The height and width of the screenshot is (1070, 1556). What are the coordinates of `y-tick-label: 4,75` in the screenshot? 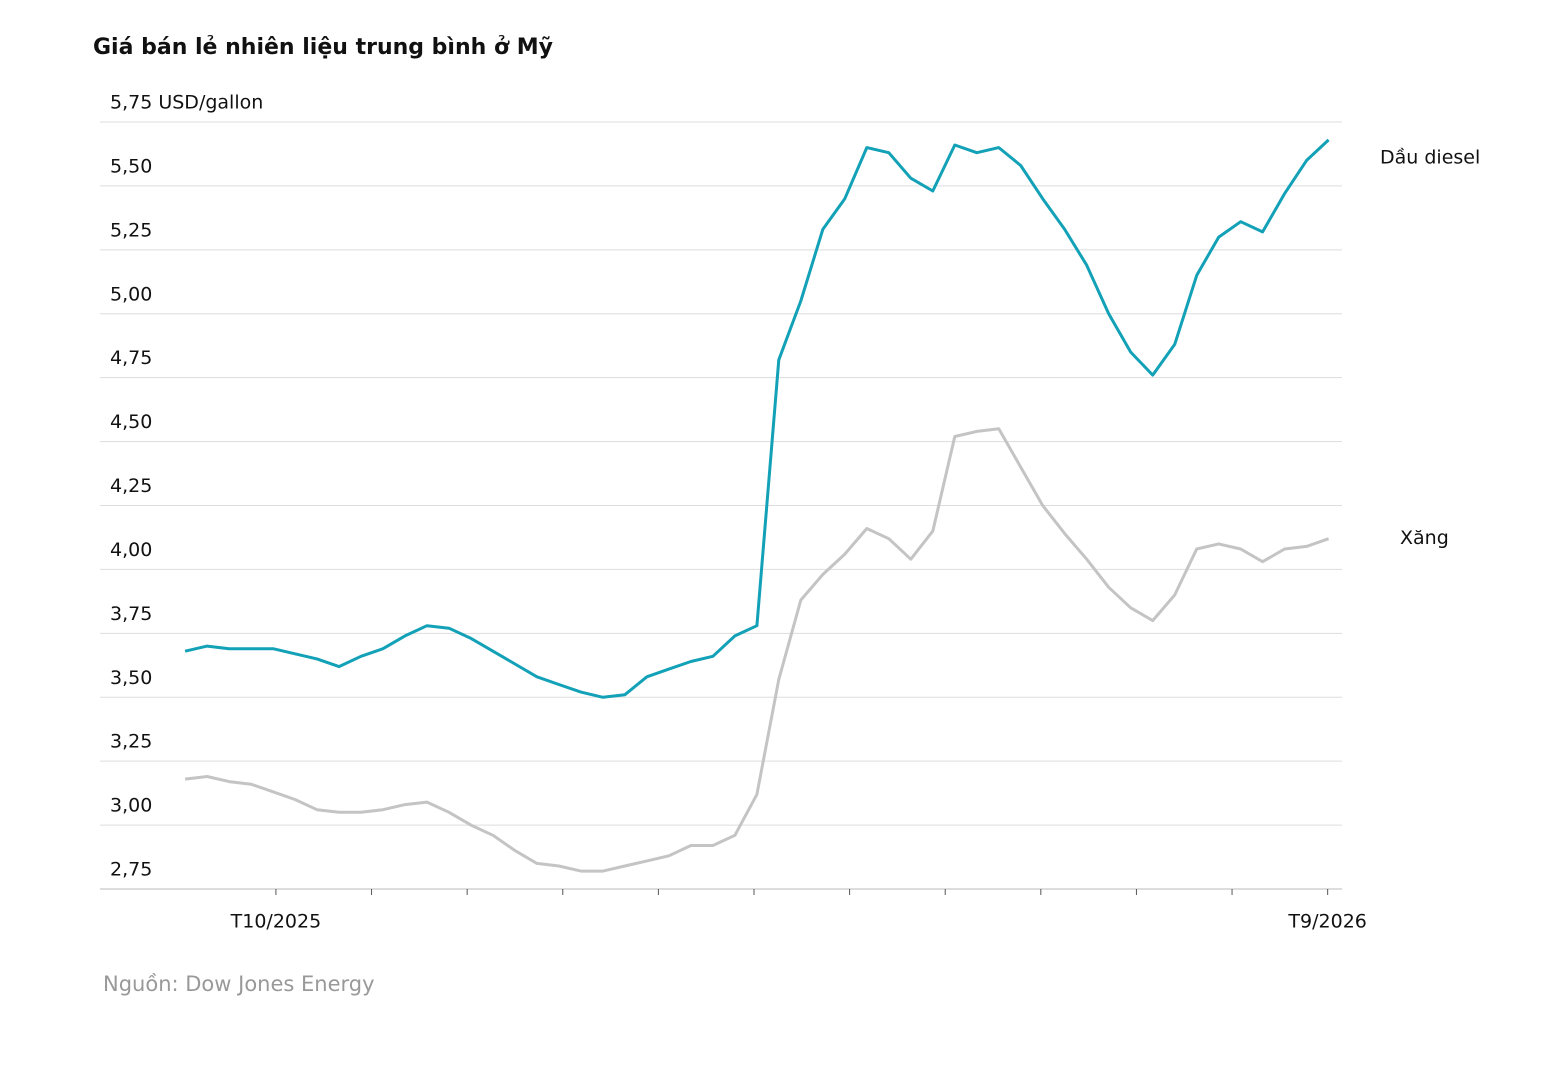 It's located at (131, 358).